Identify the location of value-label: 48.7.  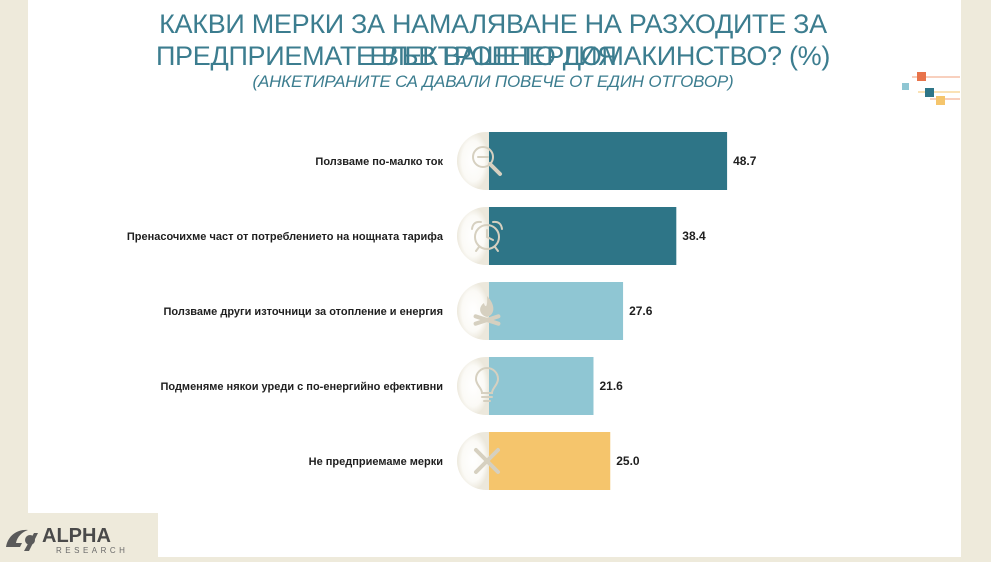
(745, 161).